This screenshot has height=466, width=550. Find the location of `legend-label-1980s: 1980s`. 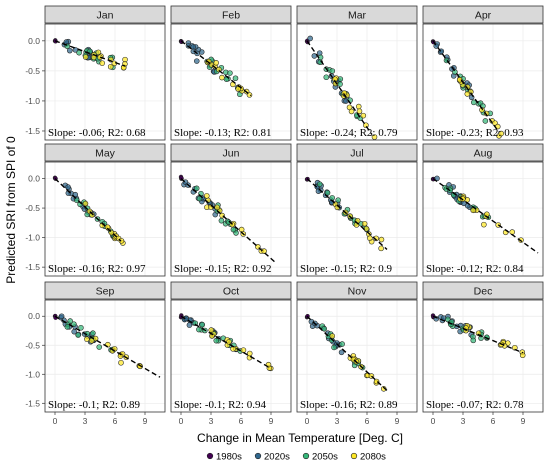

legend-label-1980s: 1980s is located at coordinates (229, 457).